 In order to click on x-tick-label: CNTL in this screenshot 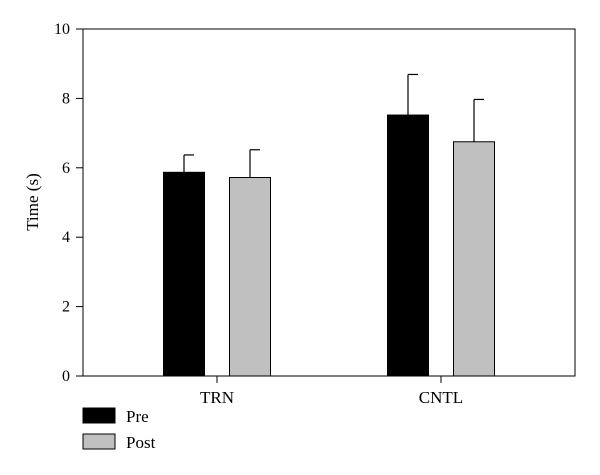, I will do `click(441, 397)`.